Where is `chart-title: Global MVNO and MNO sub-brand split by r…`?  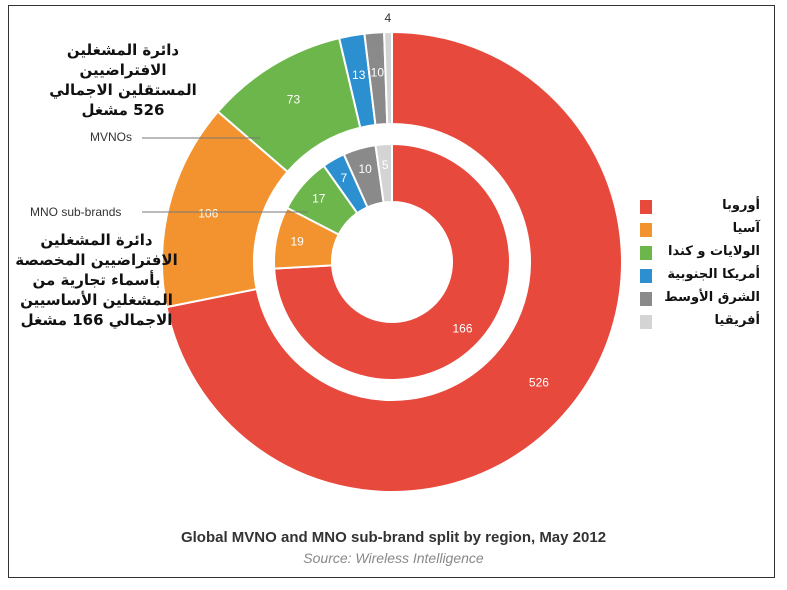 chart-title: Global MVNO and MNO sub-brand split by r… is located at coordinates (393, 537).